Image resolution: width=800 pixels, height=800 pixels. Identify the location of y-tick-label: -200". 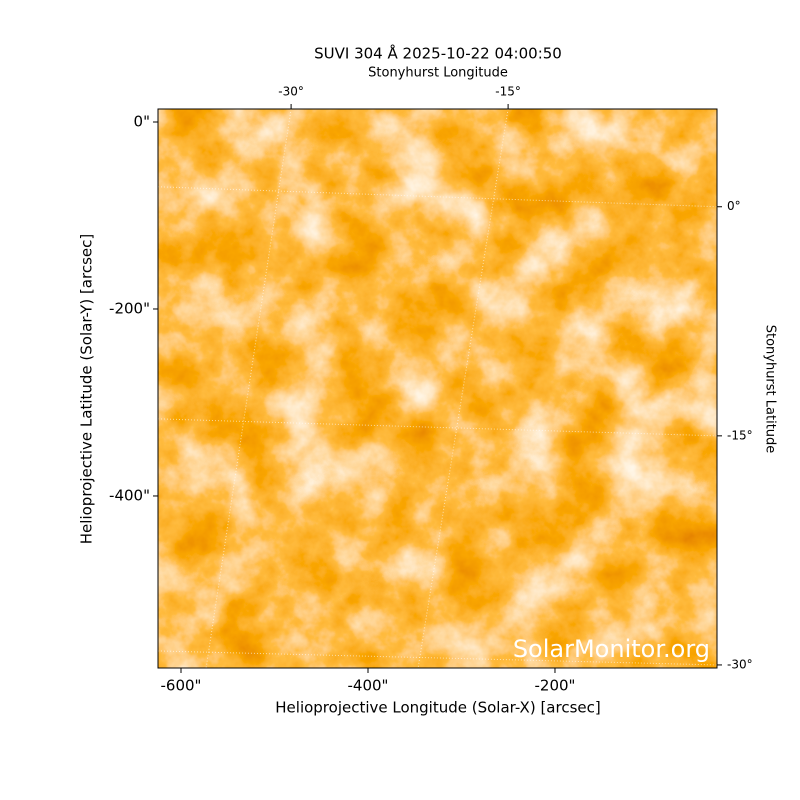
(129, 308).